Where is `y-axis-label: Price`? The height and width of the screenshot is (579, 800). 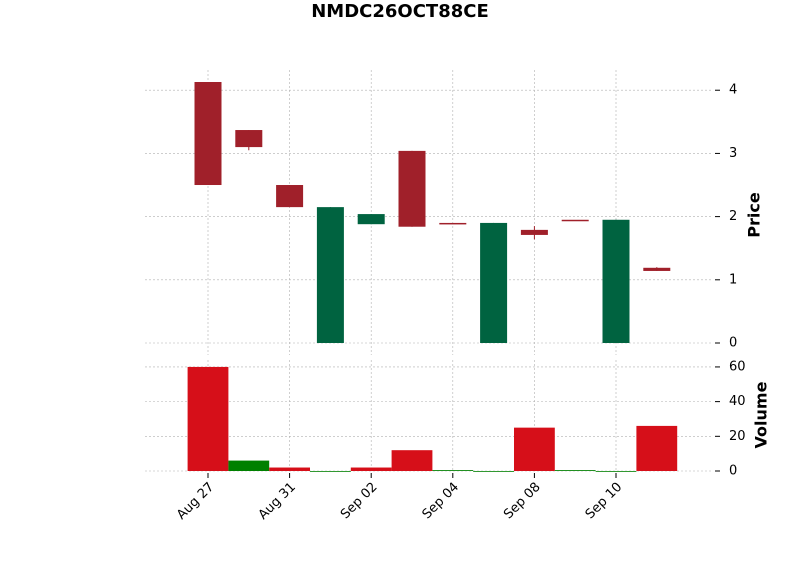
y-axis-label: Price is located at coordinates (754, 215).